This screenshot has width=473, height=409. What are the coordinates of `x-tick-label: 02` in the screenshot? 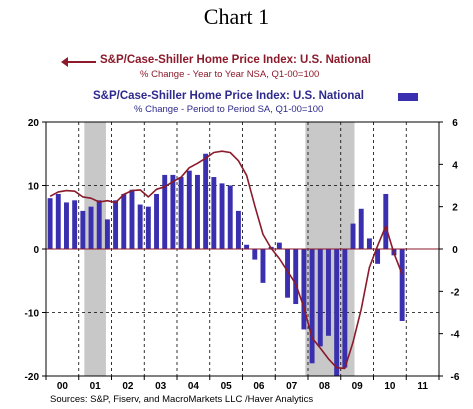 It's located at (128, 386).